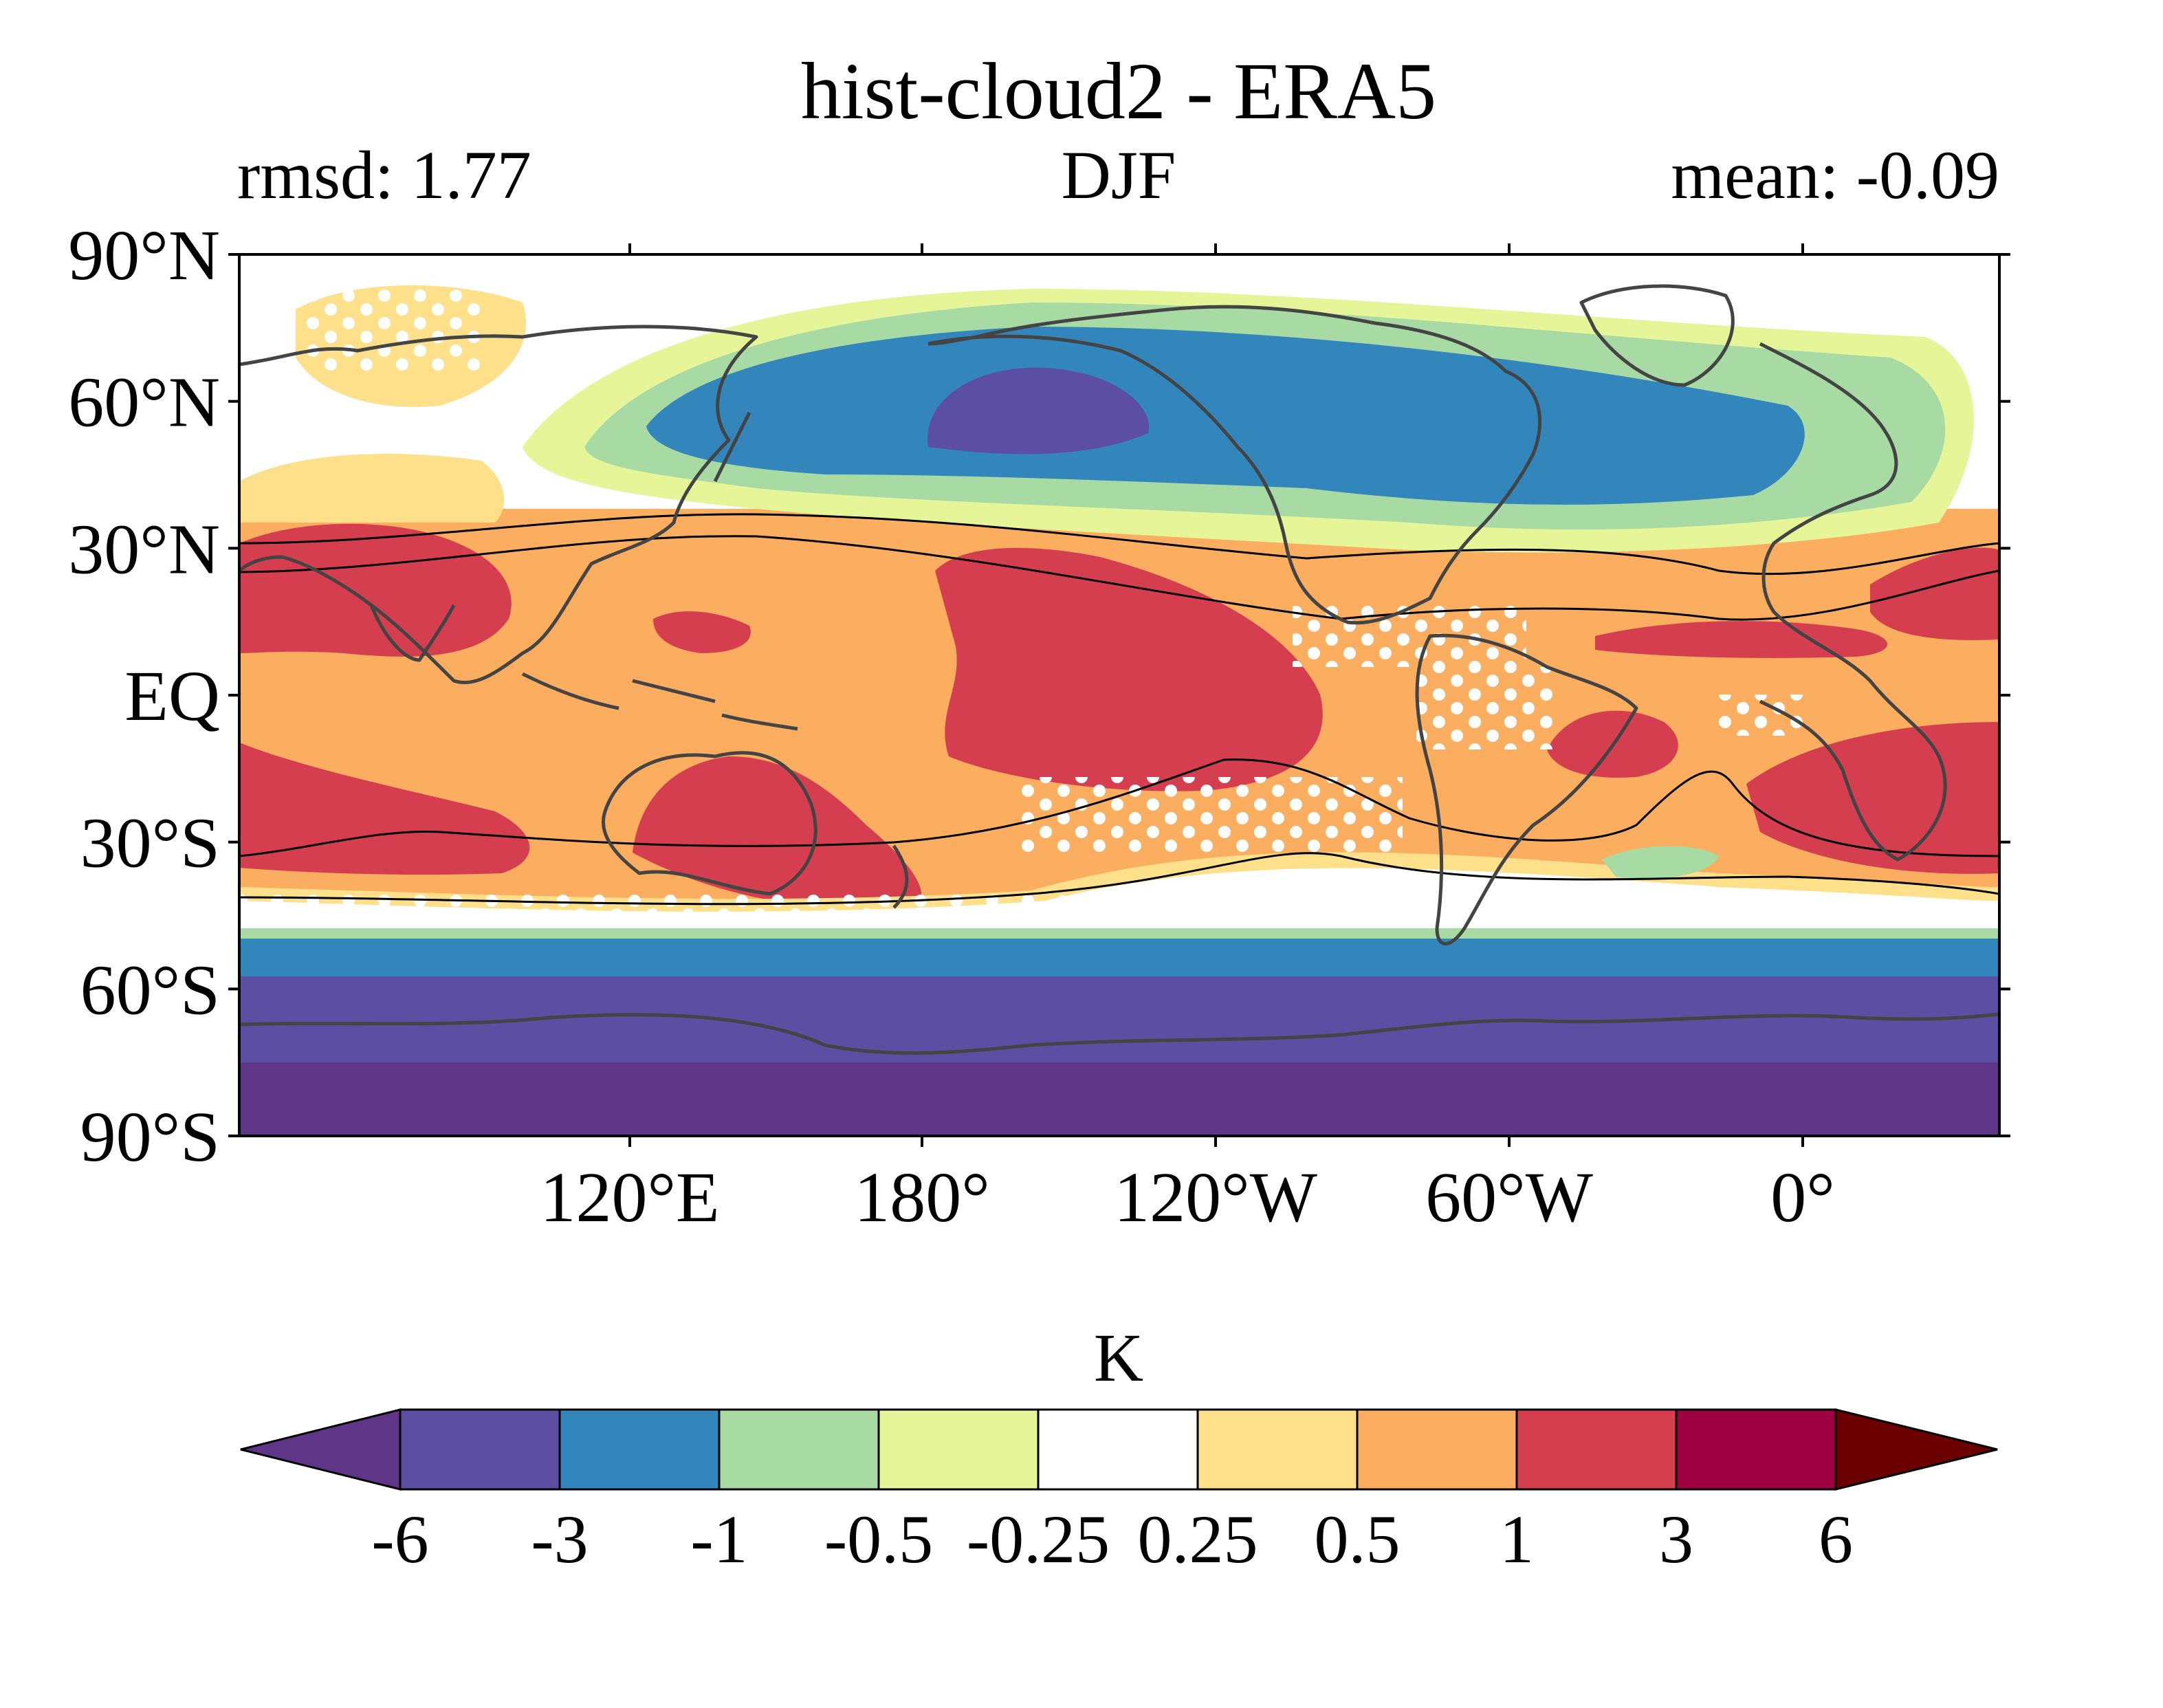 Image resolution: width=2163 pixels, height=1708 pixels. I want to click on rmsd-label: rmsd: 1.77, so click(384, 175).